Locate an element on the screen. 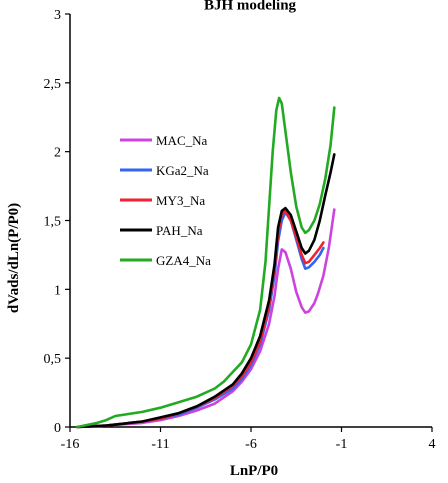 Image resolution: width=448 pixels, height=483 pixels. legend-label: PAH_Na is located at coordinates (179, 230).